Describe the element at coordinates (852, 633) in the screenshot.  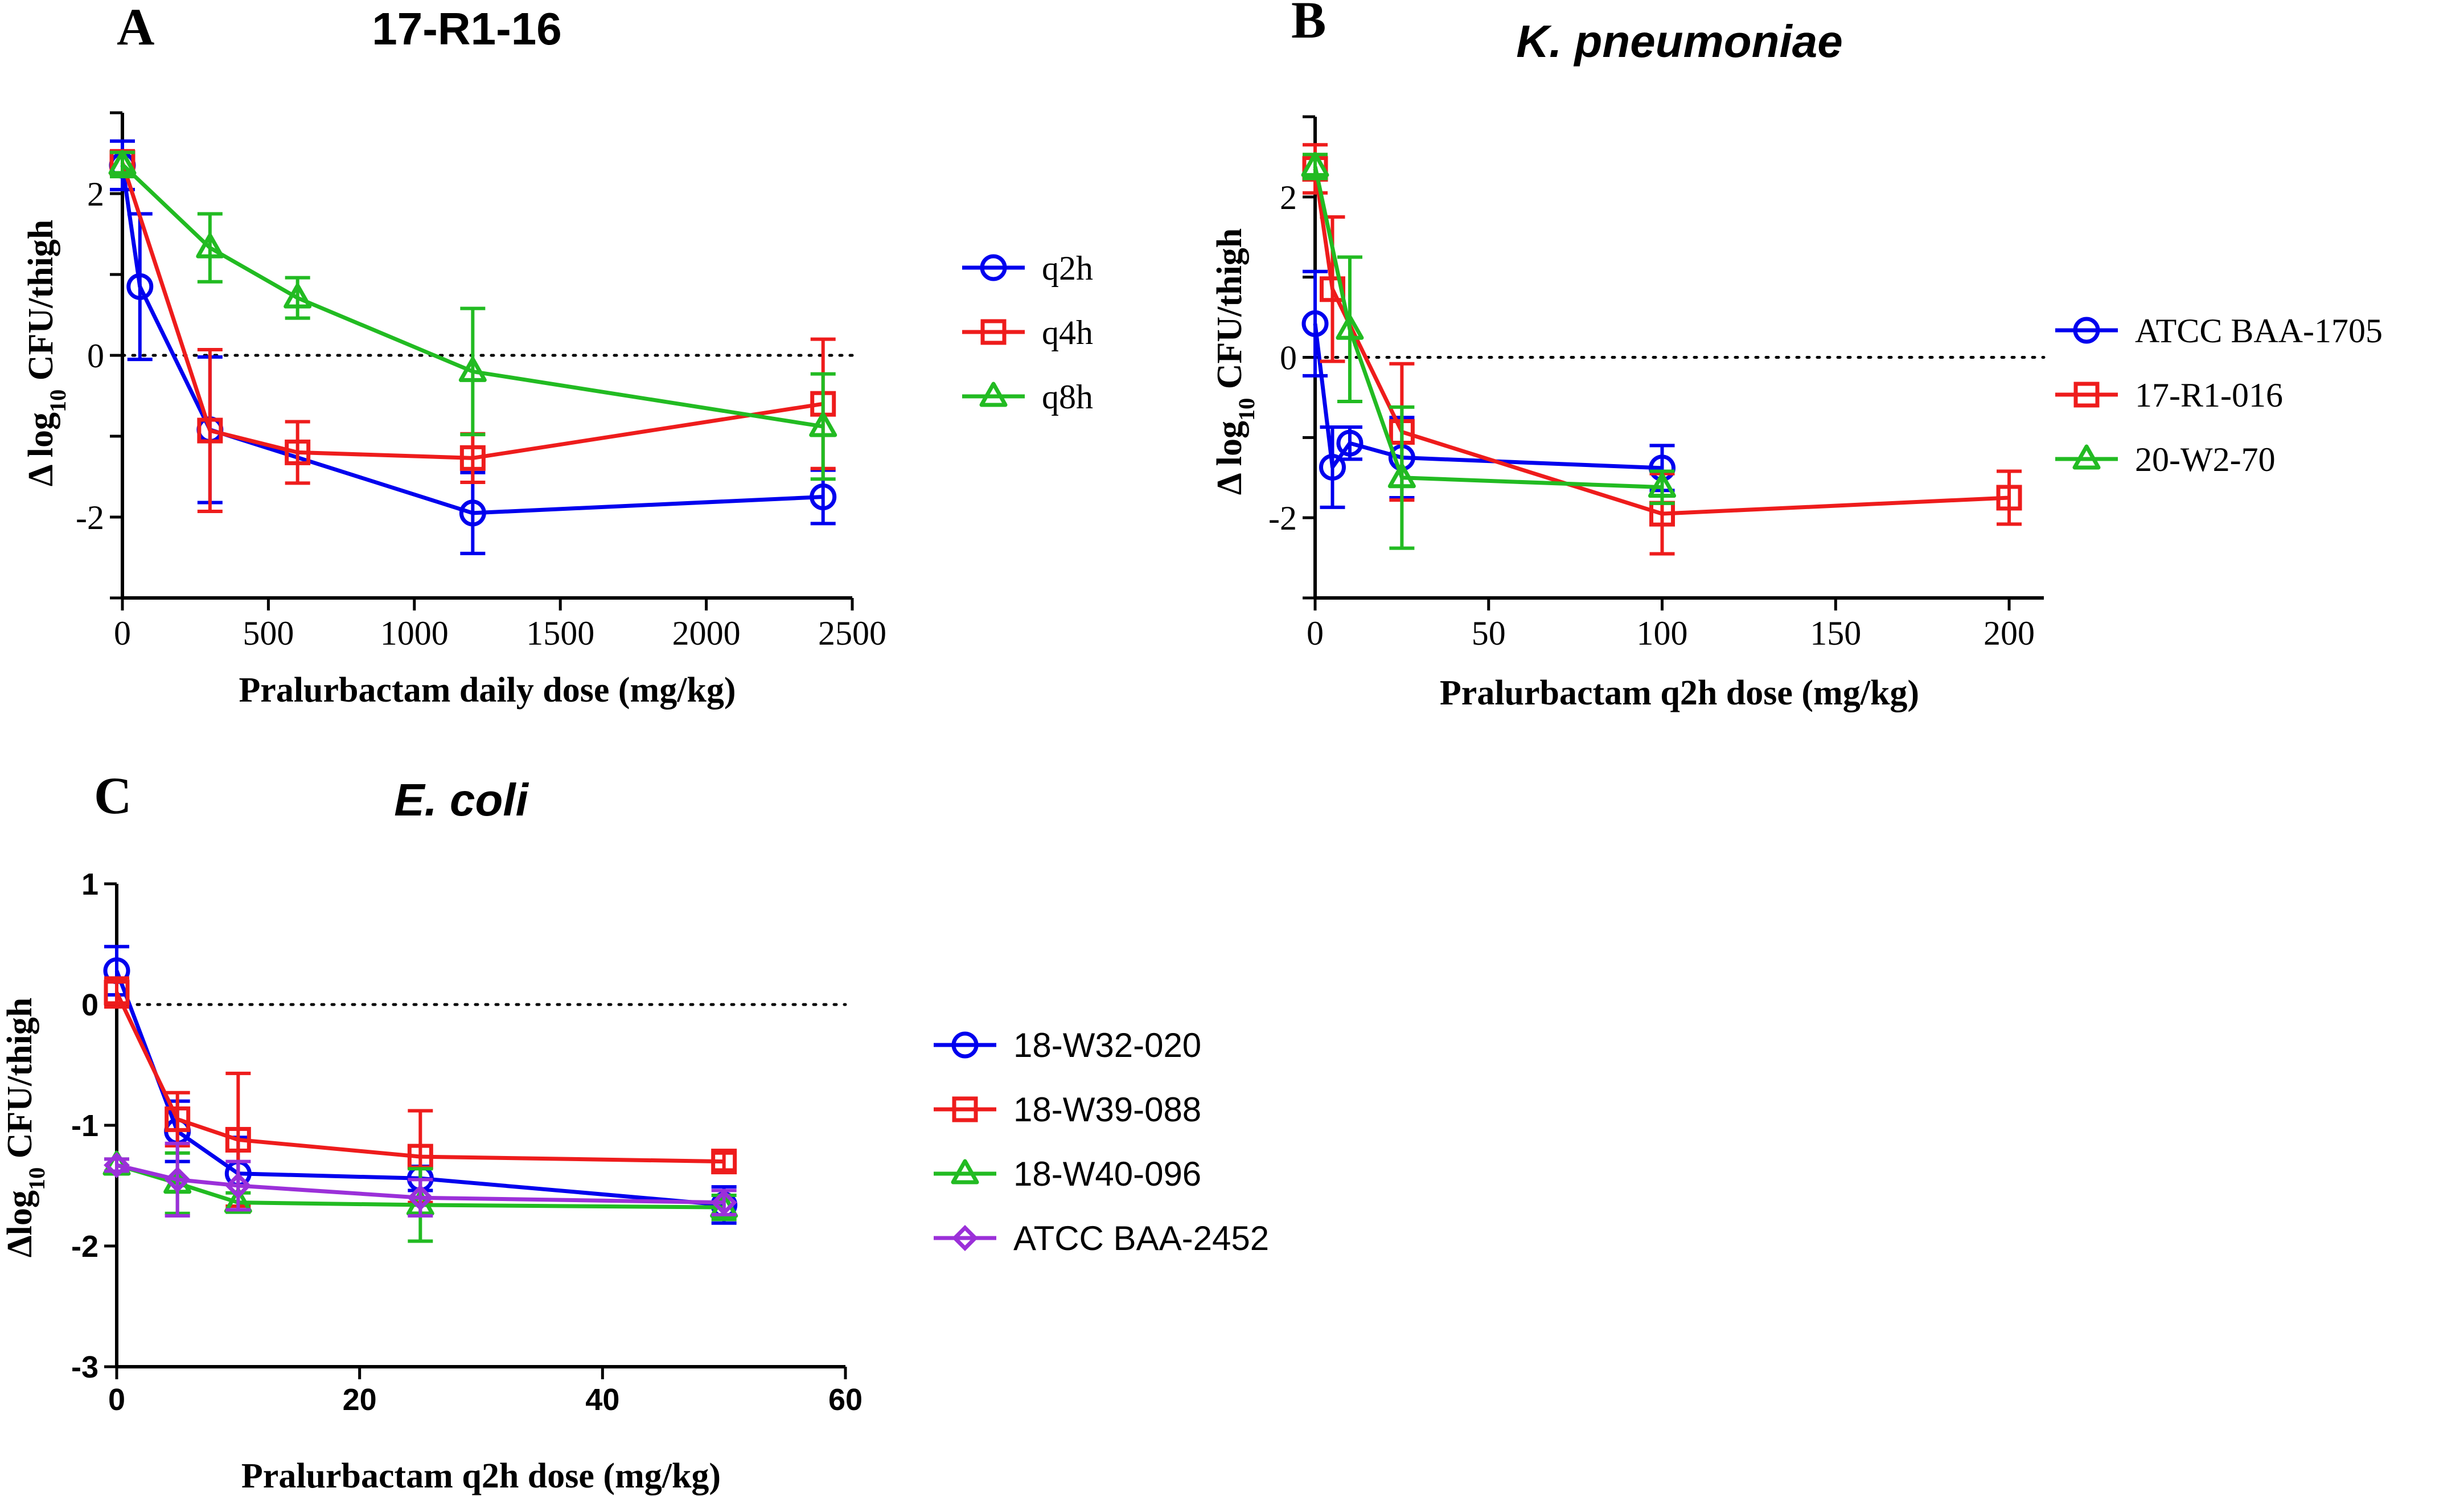
I see `x-tick-label: 2500` at that location.